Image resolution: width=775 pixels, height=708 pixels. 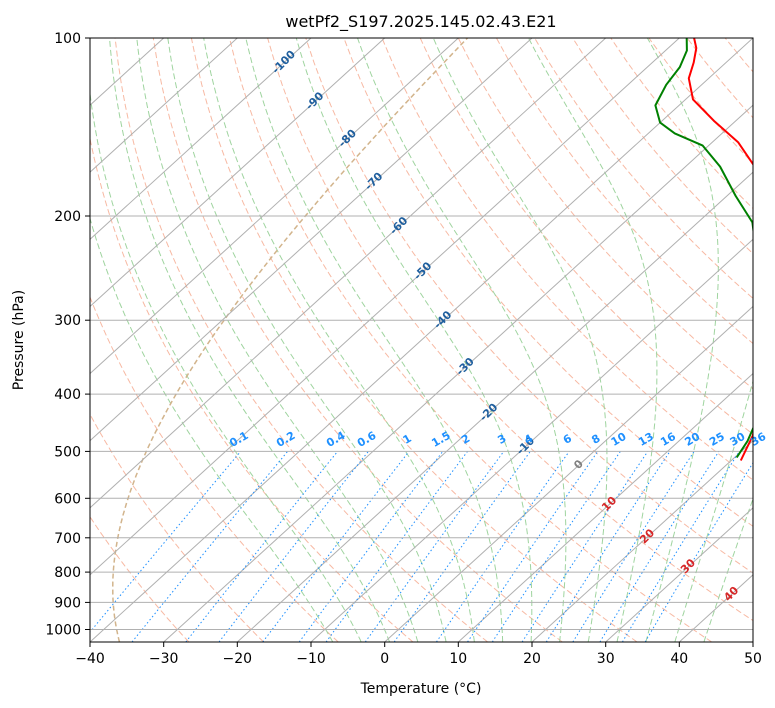 I want to click on moist-adiabat-line, so click(x=593, y=340).